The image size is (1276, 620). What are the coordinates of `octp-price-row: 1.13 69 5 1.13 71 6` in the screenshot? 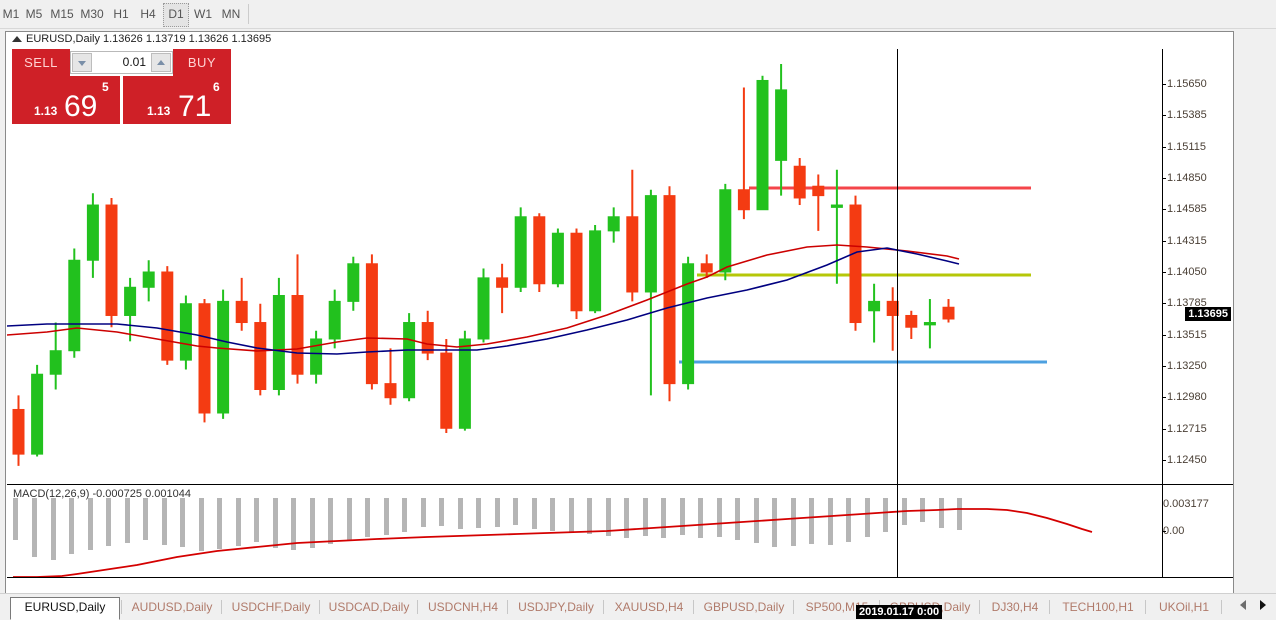 It's located at (121, 100).